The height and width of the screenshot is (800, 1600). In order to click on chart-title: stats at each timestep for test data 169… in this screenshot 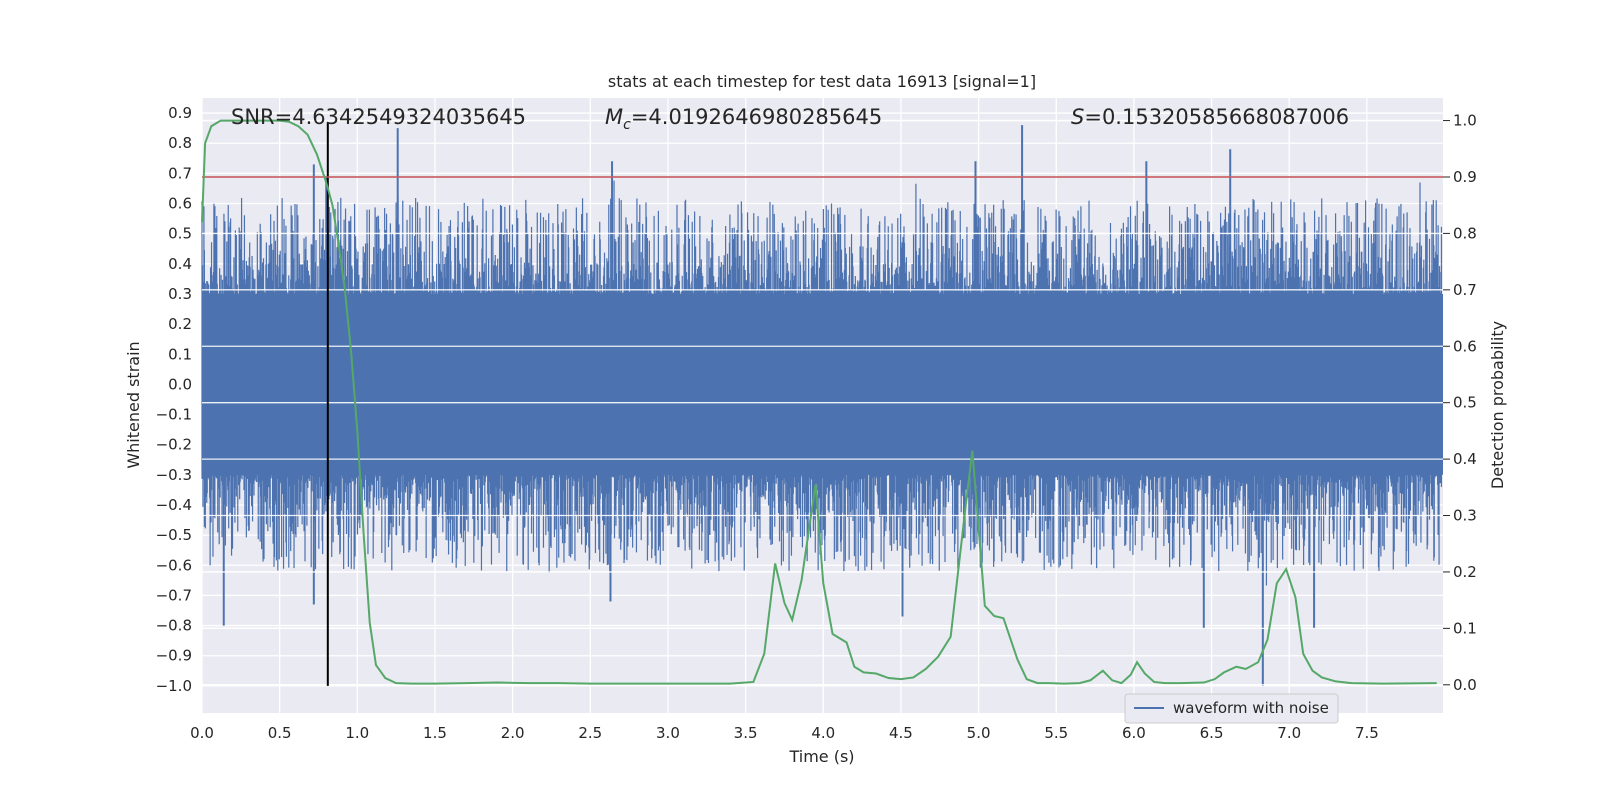, I will do `click(822, 81)`.